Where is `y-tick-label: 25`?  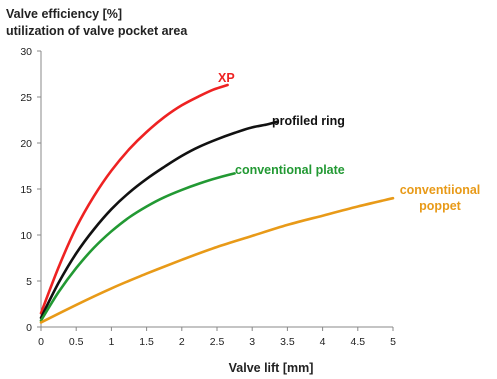 y-tick-label: 25 is located at coordinates (26, 98).